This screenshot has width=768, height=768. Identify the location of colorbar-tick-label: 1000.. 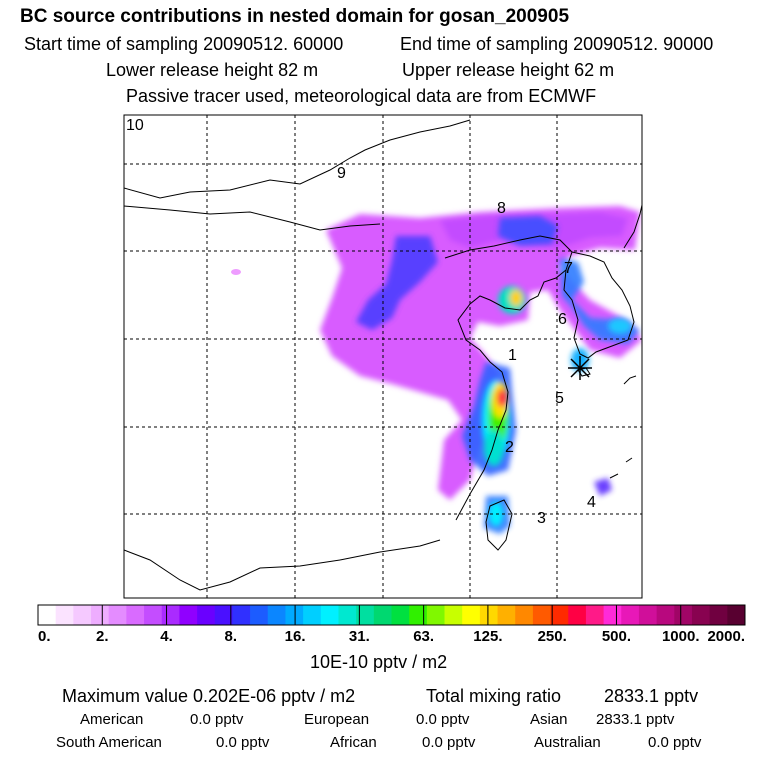
(681, 636).